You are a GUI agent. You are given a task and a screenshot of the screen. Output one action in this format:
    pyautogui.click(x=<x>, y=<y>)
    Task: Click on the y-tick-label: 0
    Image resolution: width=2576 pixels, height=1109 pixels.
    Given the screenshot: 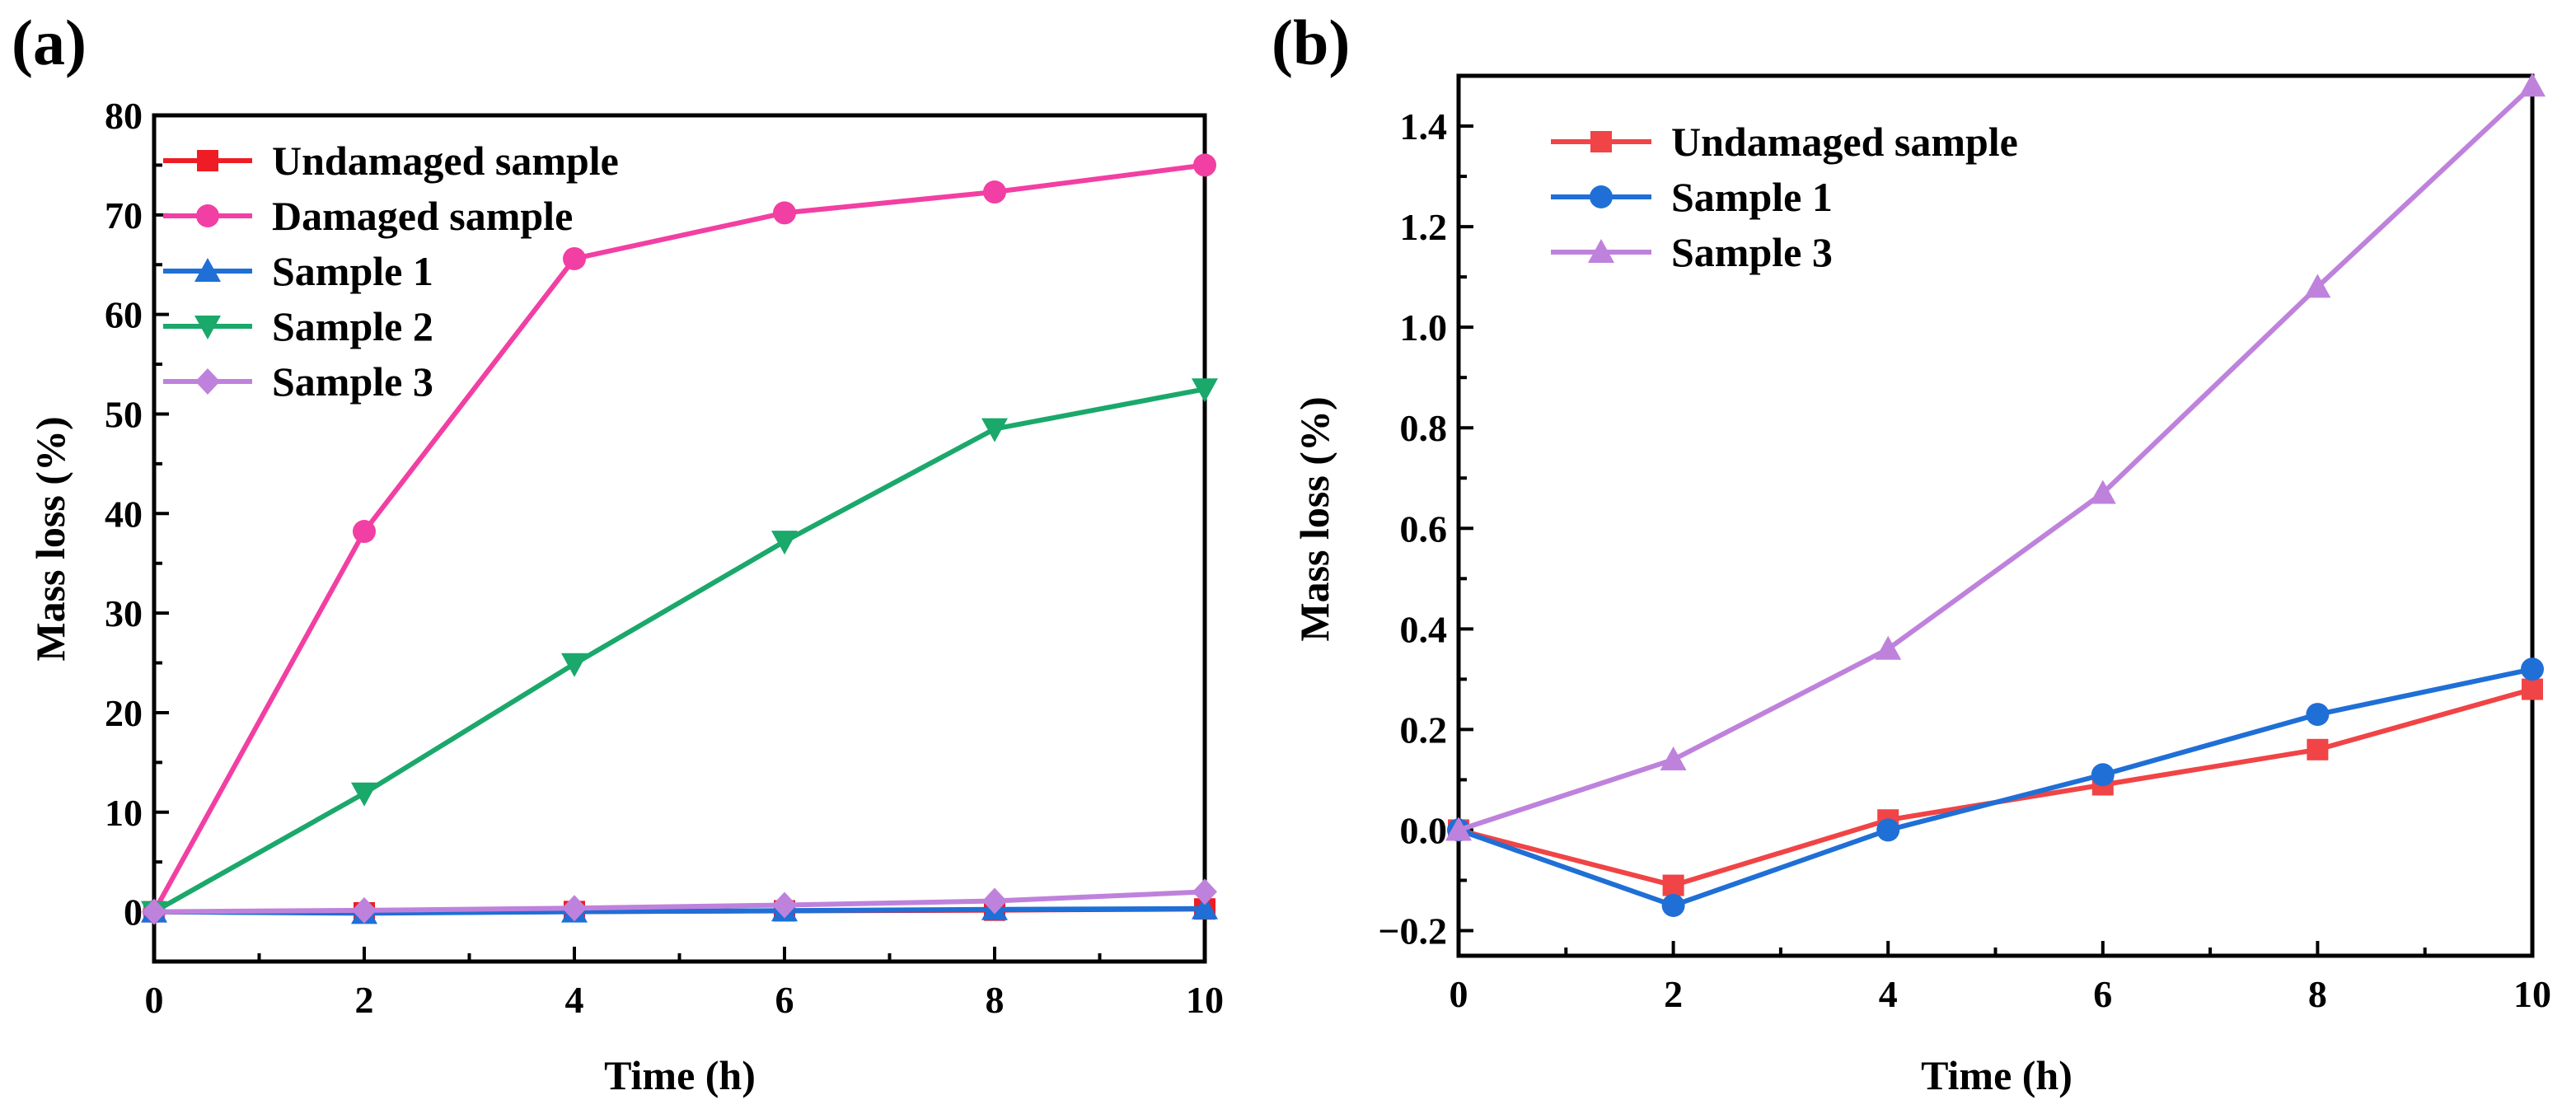 What is the action you would take?
    pyautogui.click(x=133, y=912)
    